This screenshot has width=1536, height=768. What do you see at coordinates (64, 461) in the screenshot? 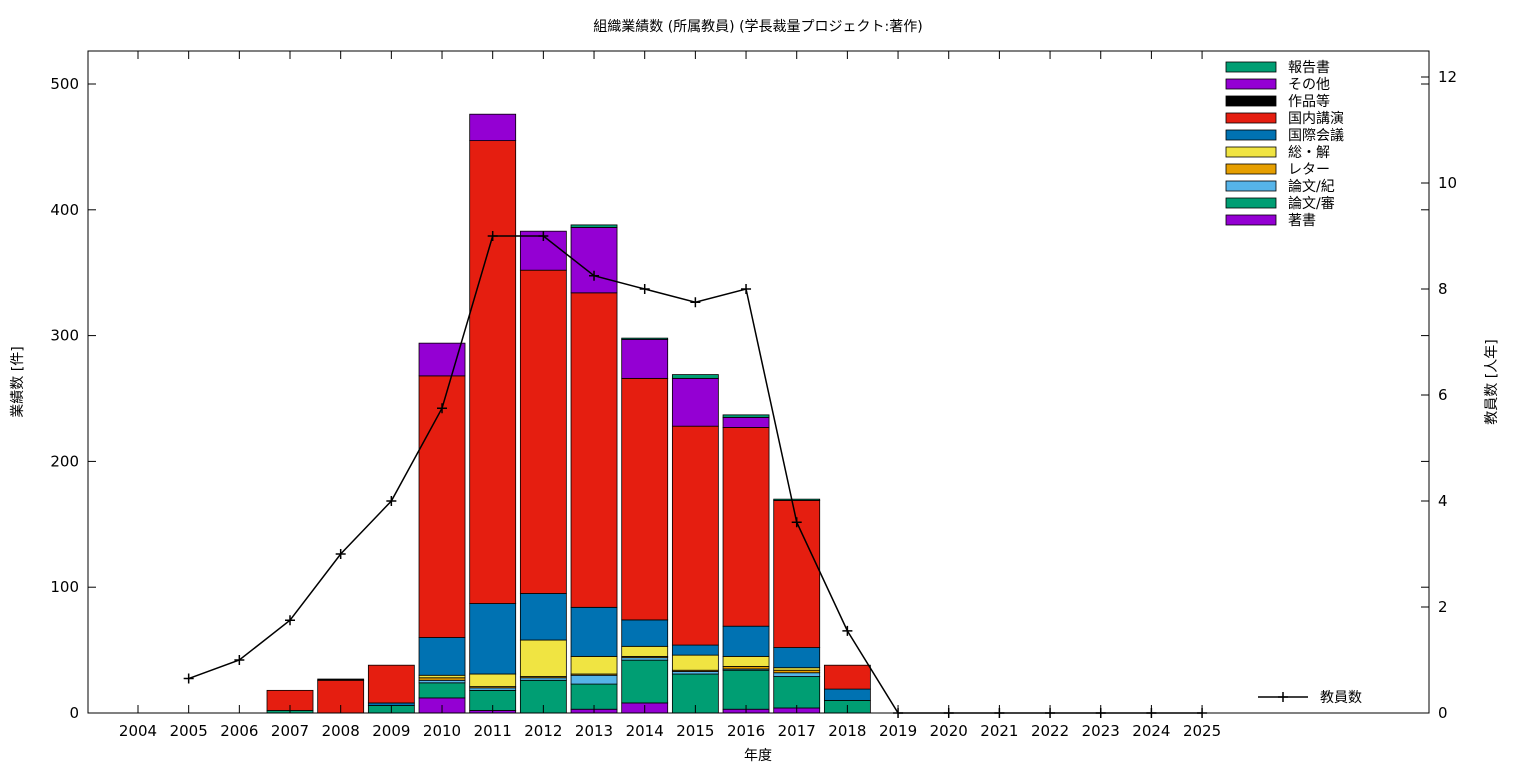
I see `y-tick-label: 200` at bounding box center [64, 461].